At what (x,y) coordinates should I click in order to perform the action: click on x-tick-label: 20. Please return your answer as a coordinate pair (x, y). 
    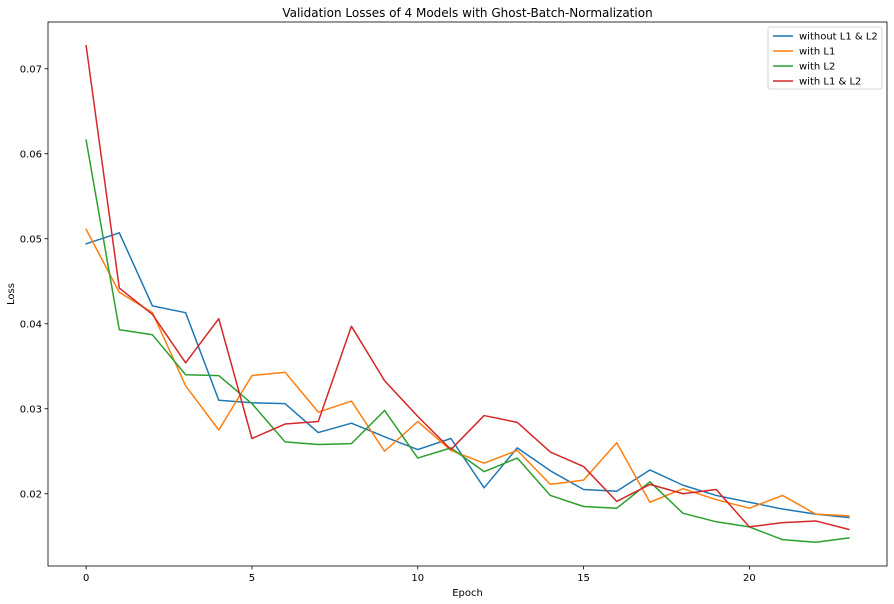
    Looking at the image, I should click on (749, 578).